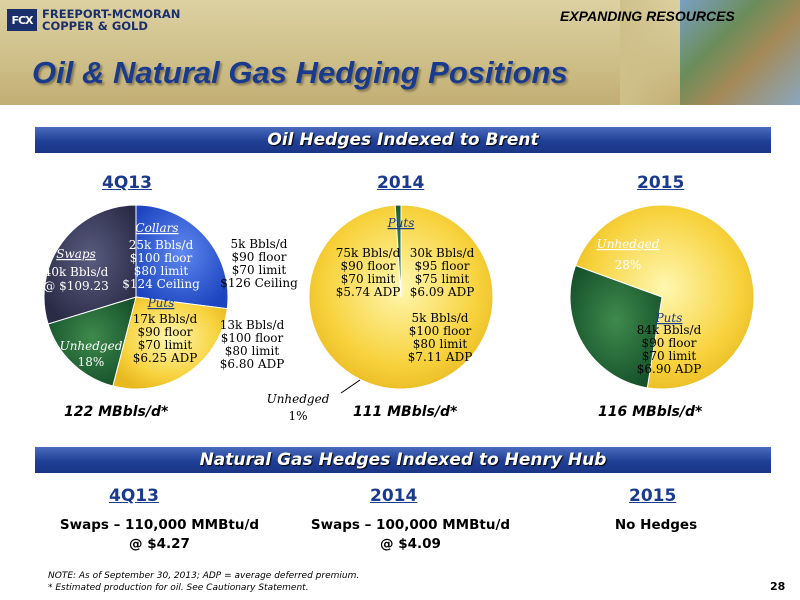  Describe the element at coordinates (410, 544) in the screenshot. I see `gas-entry-line2: @ $4.09` at that location.